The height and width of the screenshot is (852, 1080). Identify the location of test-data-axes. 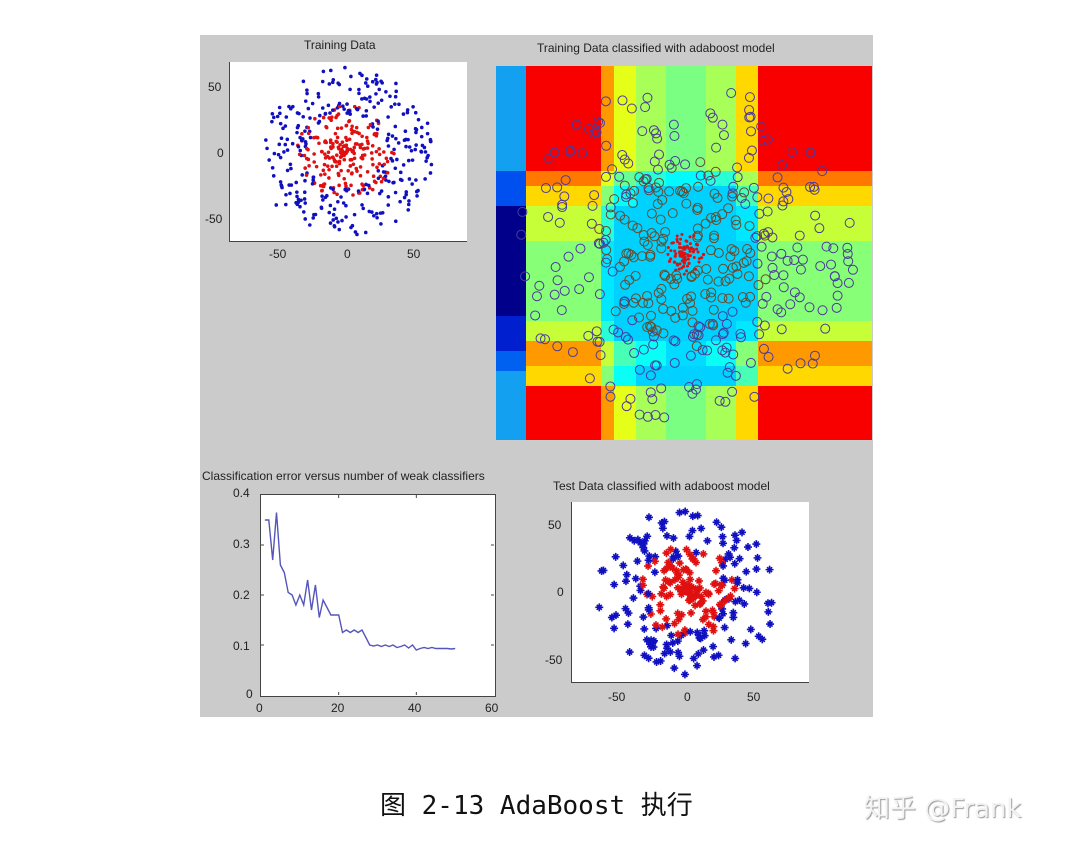
(690, 592).